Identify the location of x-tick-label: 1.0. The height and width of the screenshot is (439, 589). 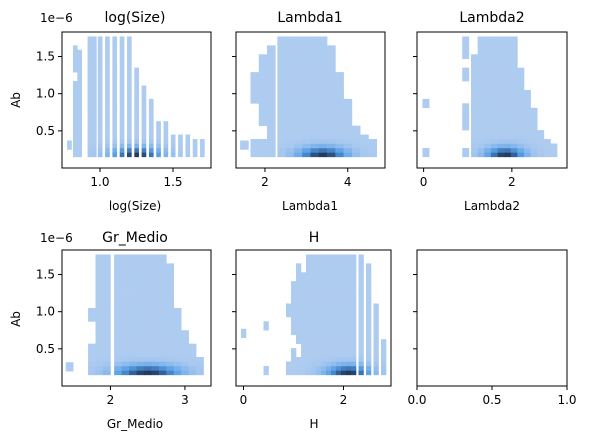
(566, 400).